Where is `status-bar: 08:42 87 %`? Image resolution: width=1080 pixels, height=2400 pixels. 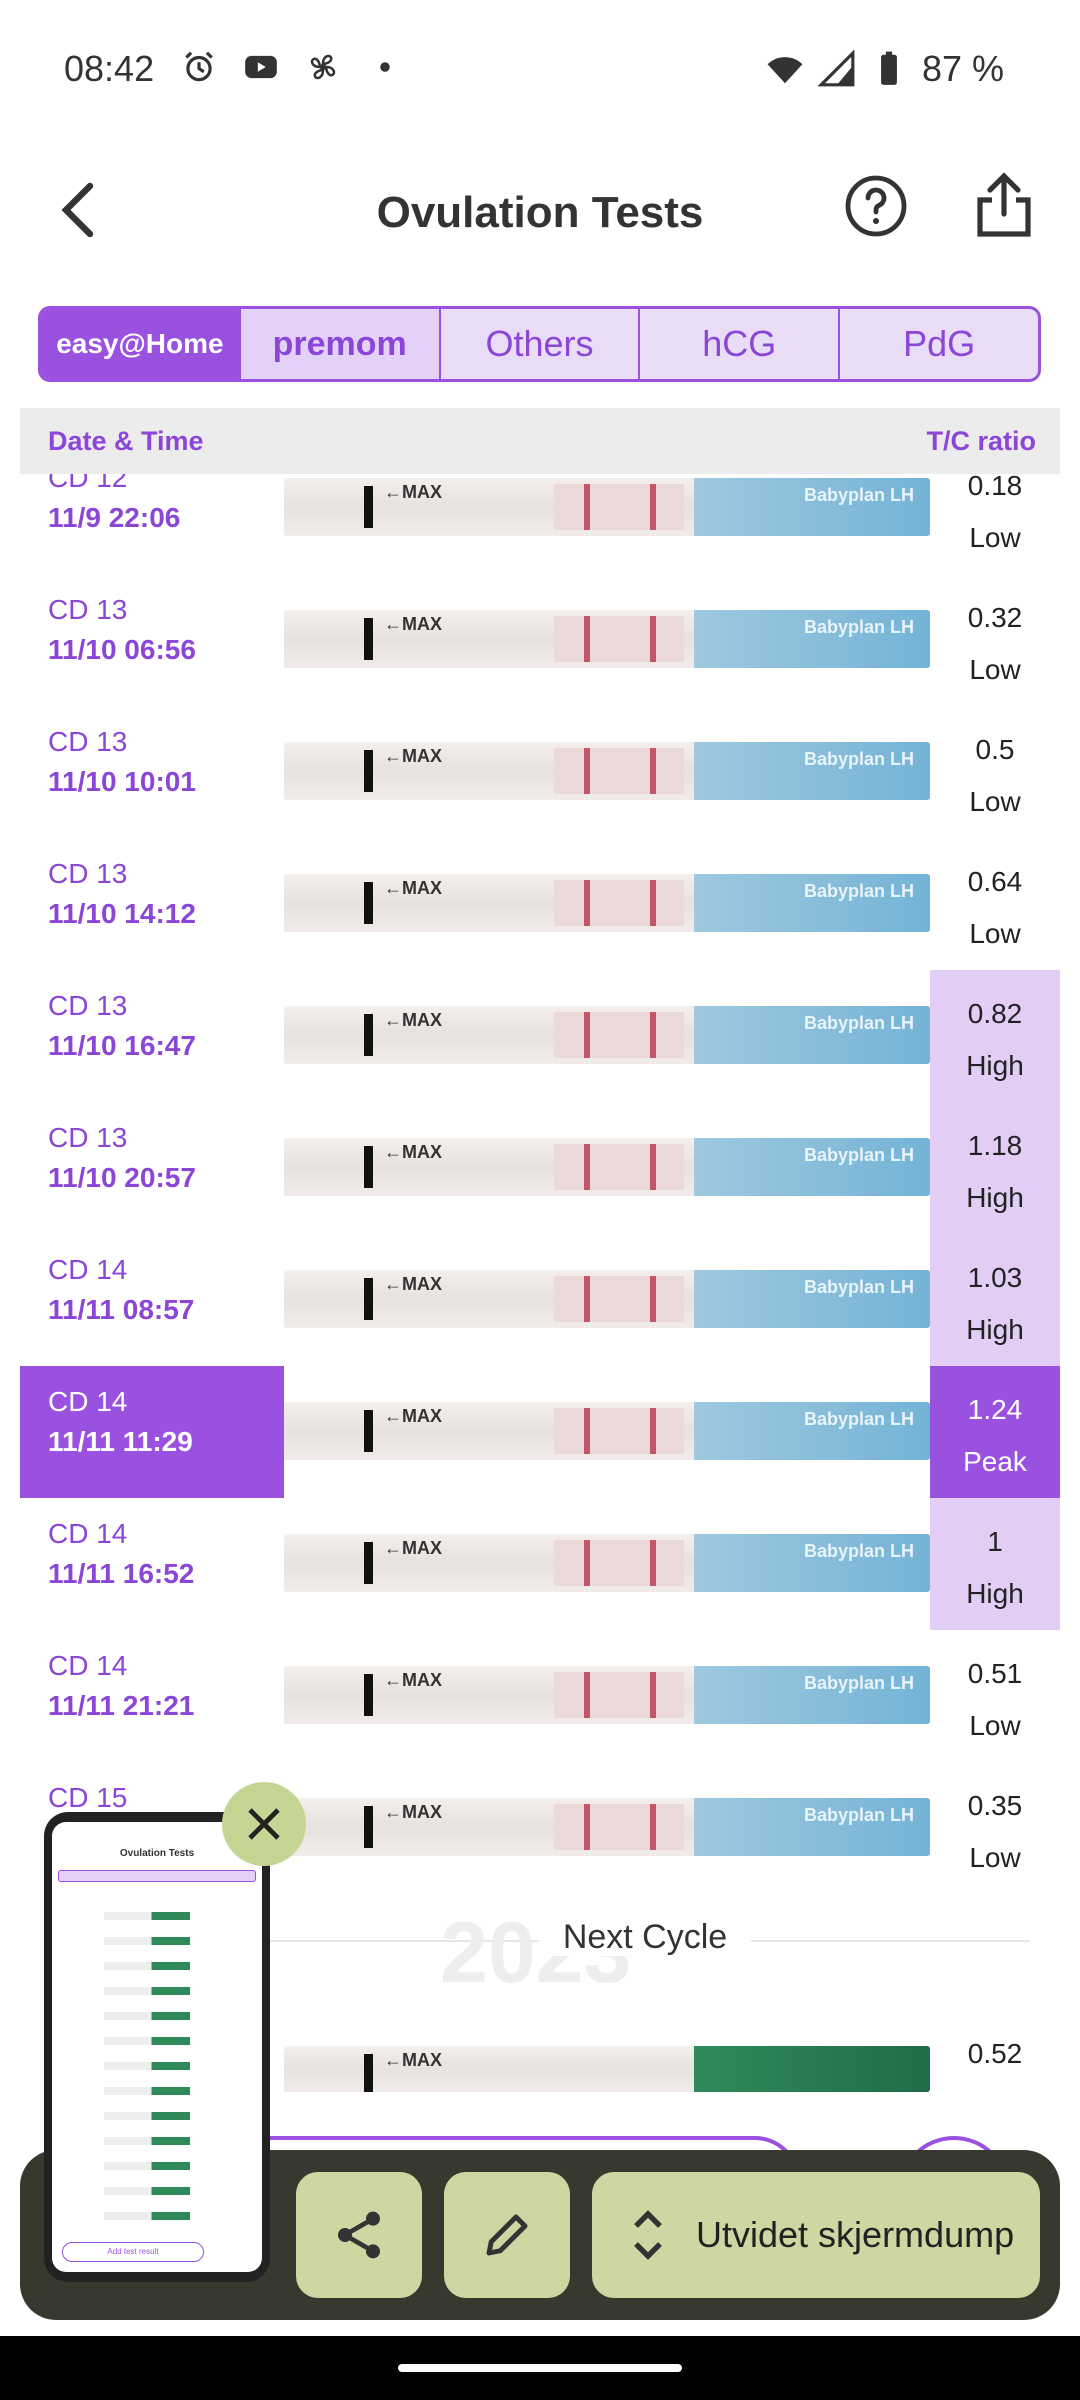
status-bar: 08:42 87 % is located at coordinates (540, 67).